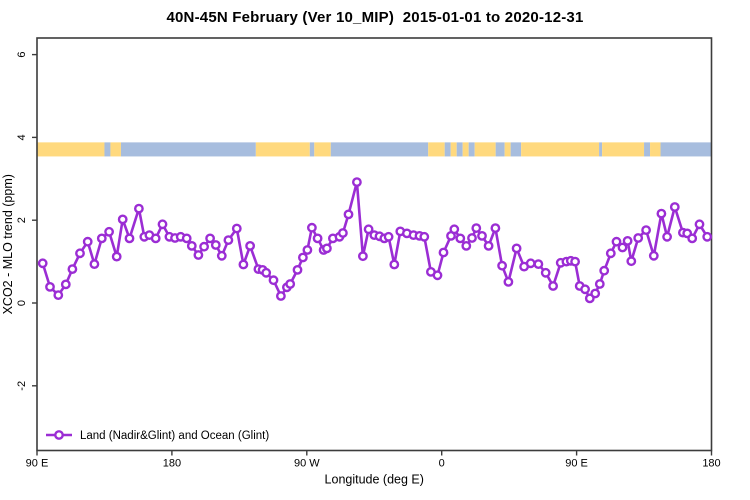 This screenshot has width=750, height=500. What do you see at coordinates (22, 220) in the screenshot?
I see `y-tick-label: 2` at bounding box center [22, 220].